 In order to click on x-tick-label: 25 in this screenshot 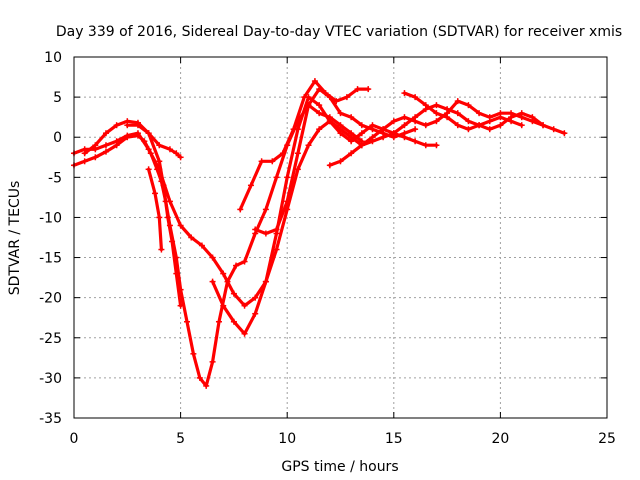, I will do `click(607, 439)`.